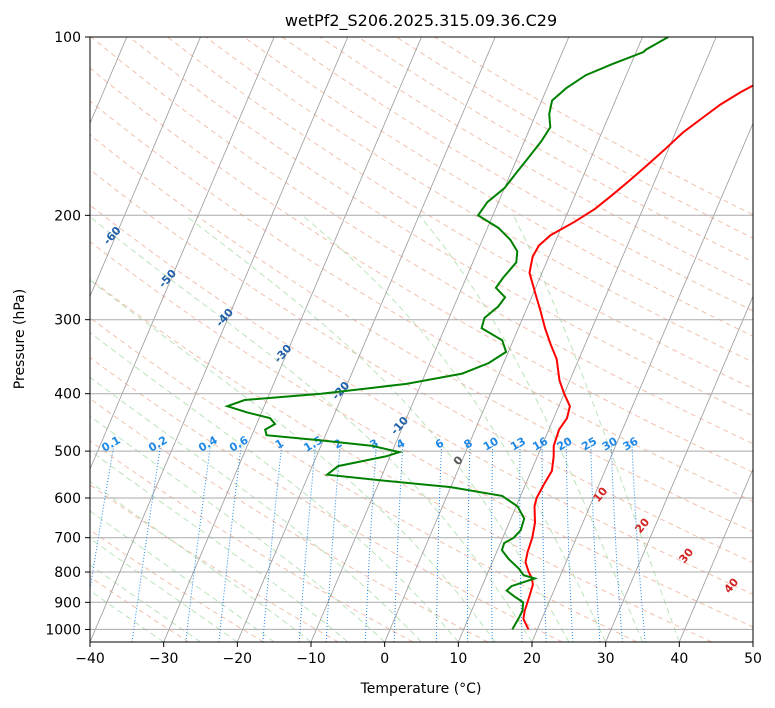 The height and width of the screenshot is (708, 775). What do you see at coordinates (67, 539) in the screenshot?
I see `y-tick-label: 700` at bounding box center [67, 539].